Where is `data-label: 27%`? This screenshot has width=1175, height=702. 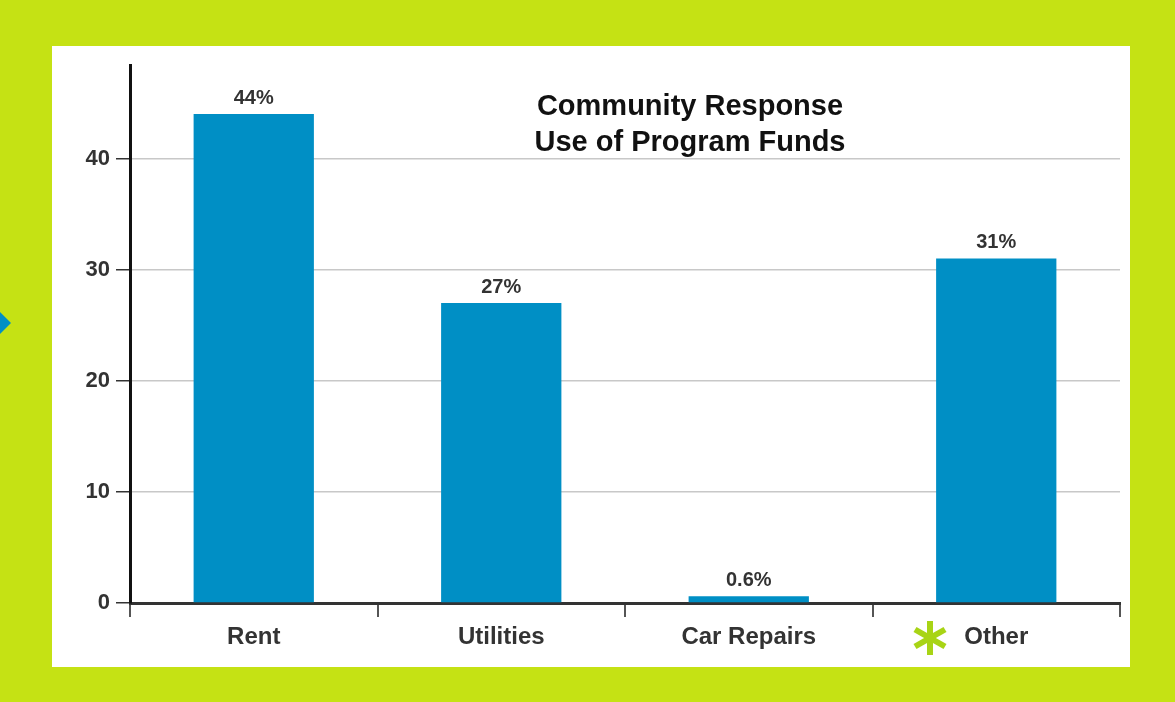 data-label: 27% is located at coordinates (501, 285).